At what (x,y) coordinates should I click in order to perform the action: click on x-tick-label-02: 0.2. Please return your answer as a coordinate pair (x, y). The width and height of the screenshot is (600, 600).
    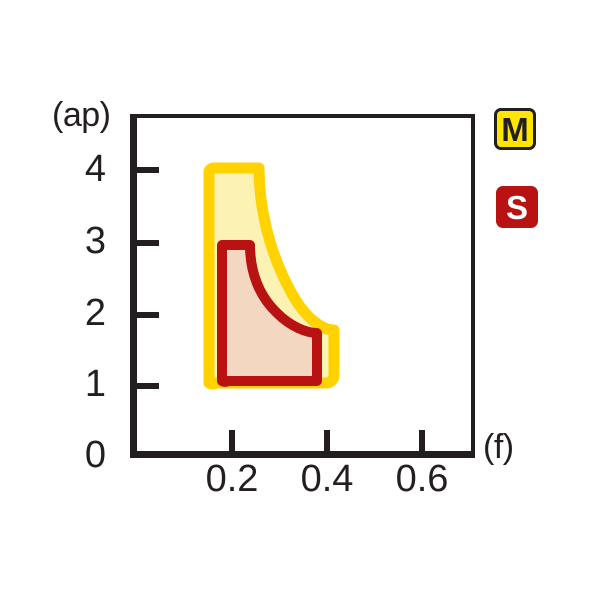
    Looking at the image, I should click on (232, 479).